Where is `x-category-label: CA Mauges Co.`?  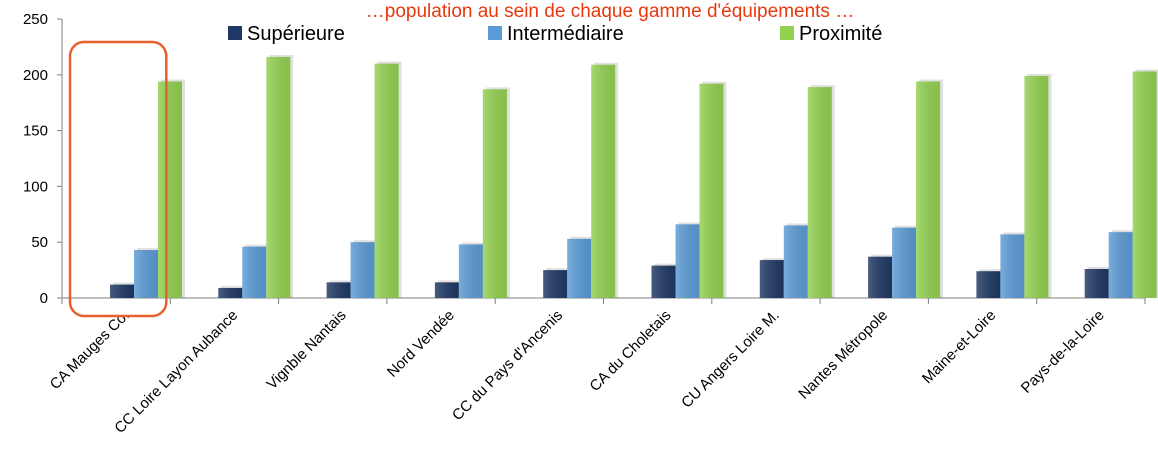
x-category-label: CA Mauges Co. is located at coordinates (90, 350).